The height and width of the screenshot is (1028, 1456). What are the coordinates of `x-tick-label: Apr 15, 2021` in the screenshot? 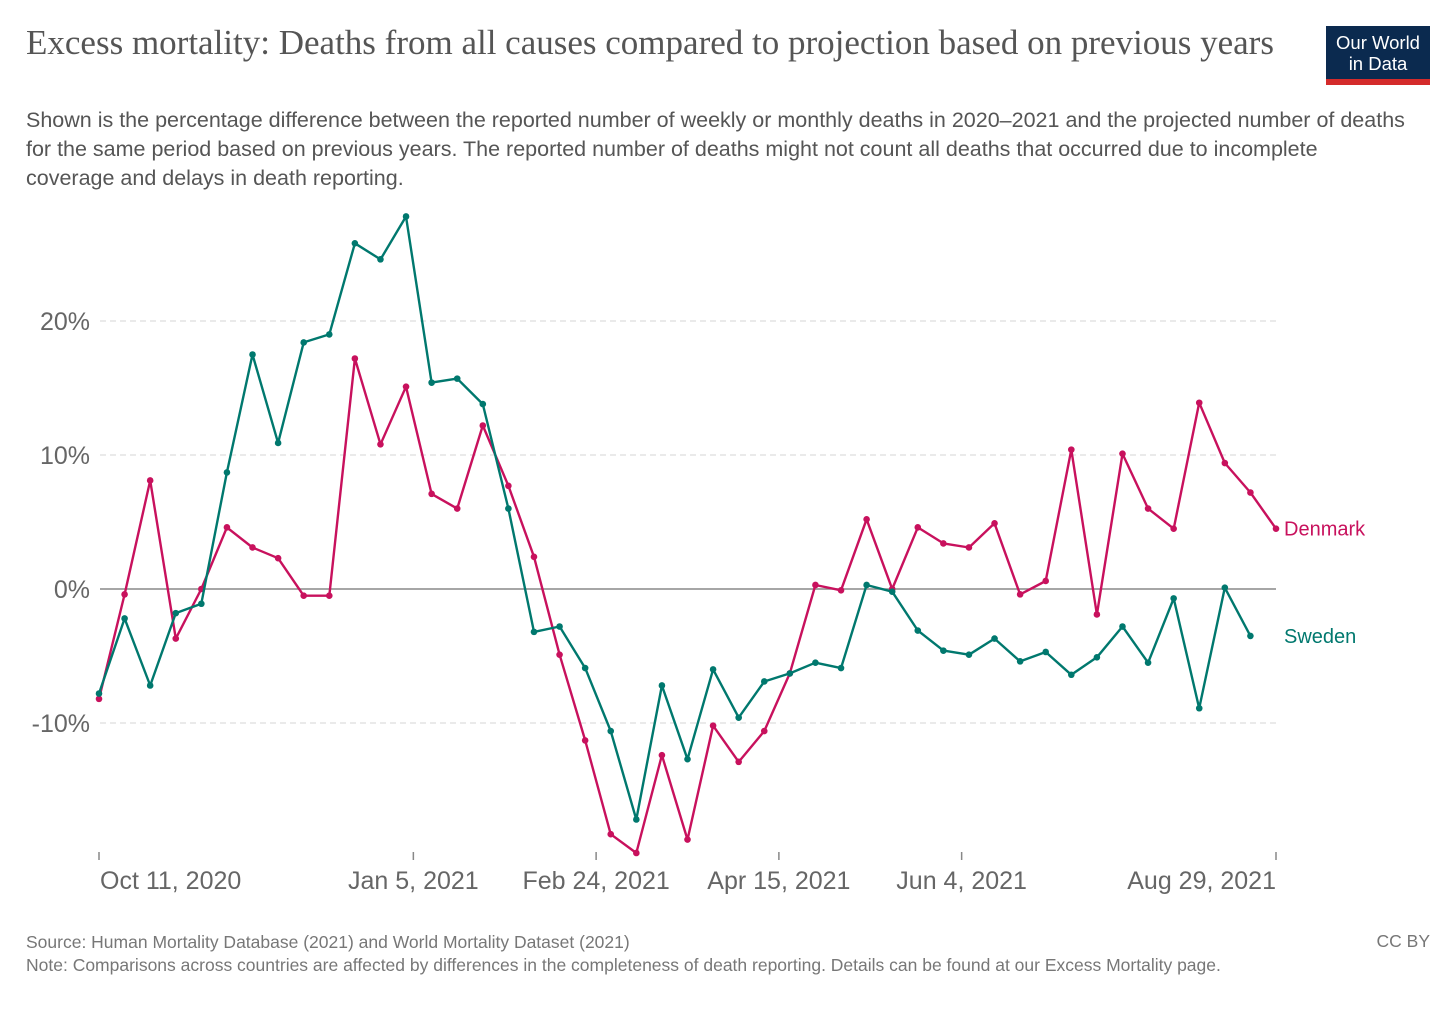 It's located at (778, 881).